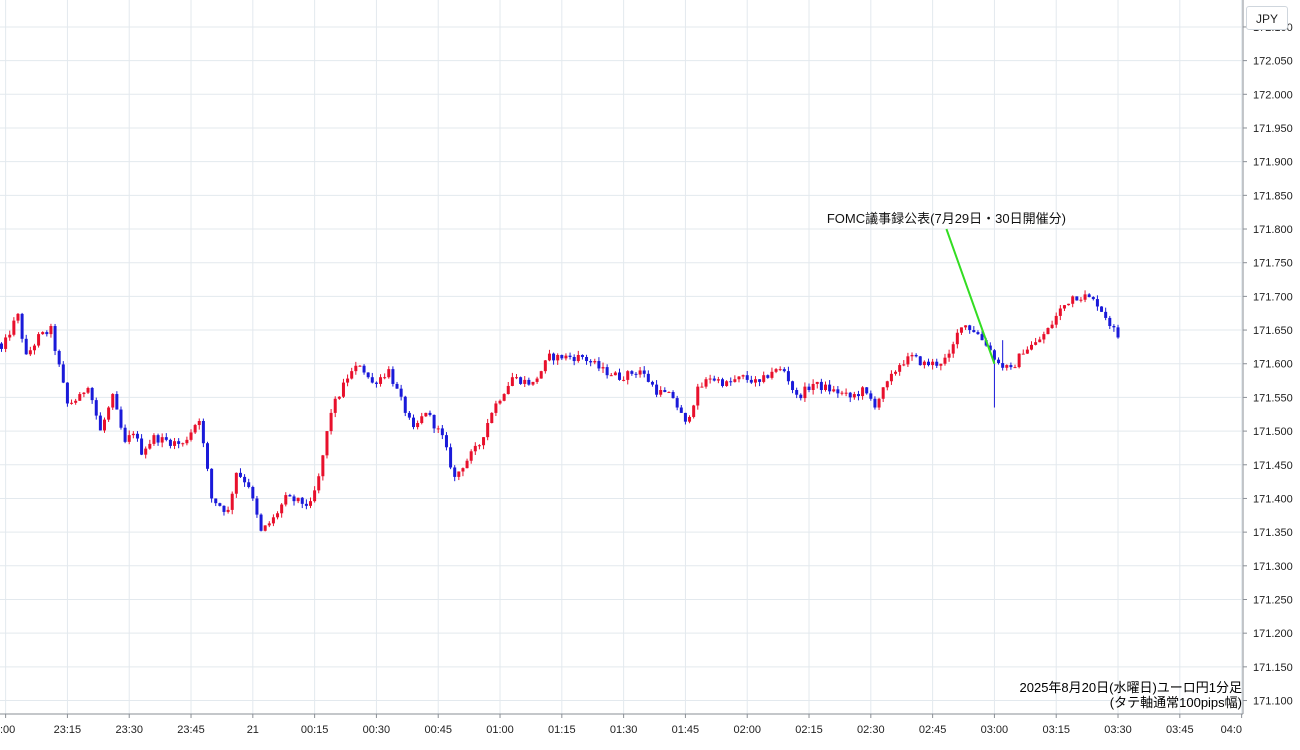 The width and height of the screenshot is (1300, 750). What do you see at coordinates (500, 730) in the screenshot?
I see `x-tick-label: 01:00` at bounding box center [500, 730].